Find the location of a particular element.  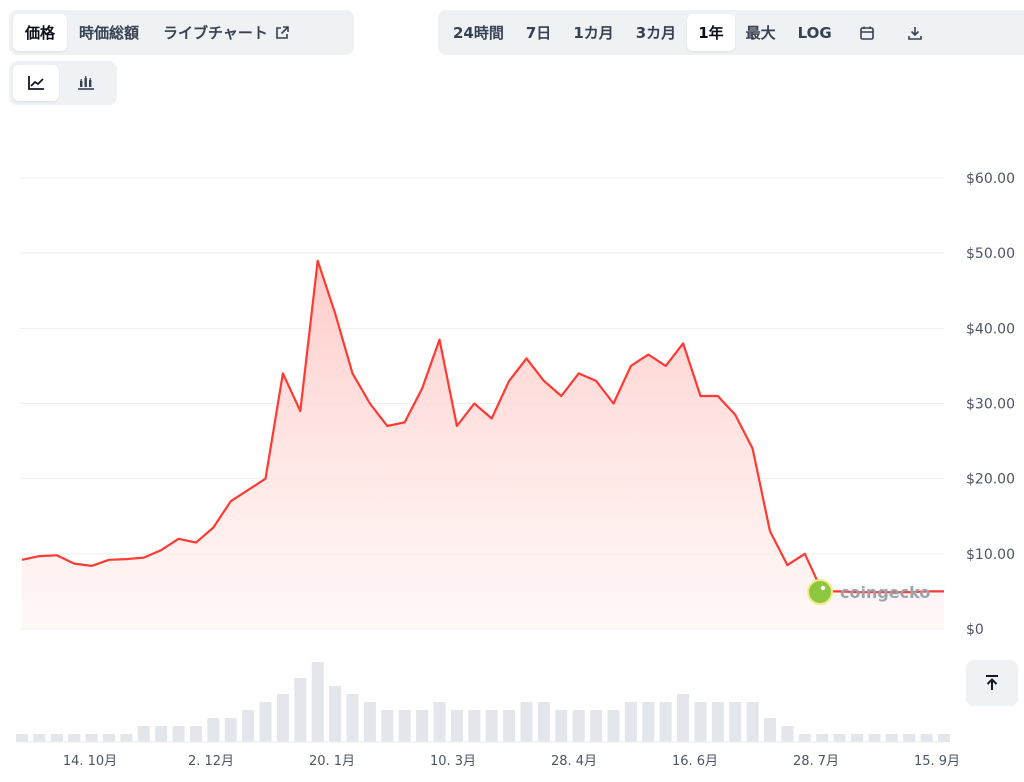

coingecko-watermark: coingecko is located at coordinates (868, 592).